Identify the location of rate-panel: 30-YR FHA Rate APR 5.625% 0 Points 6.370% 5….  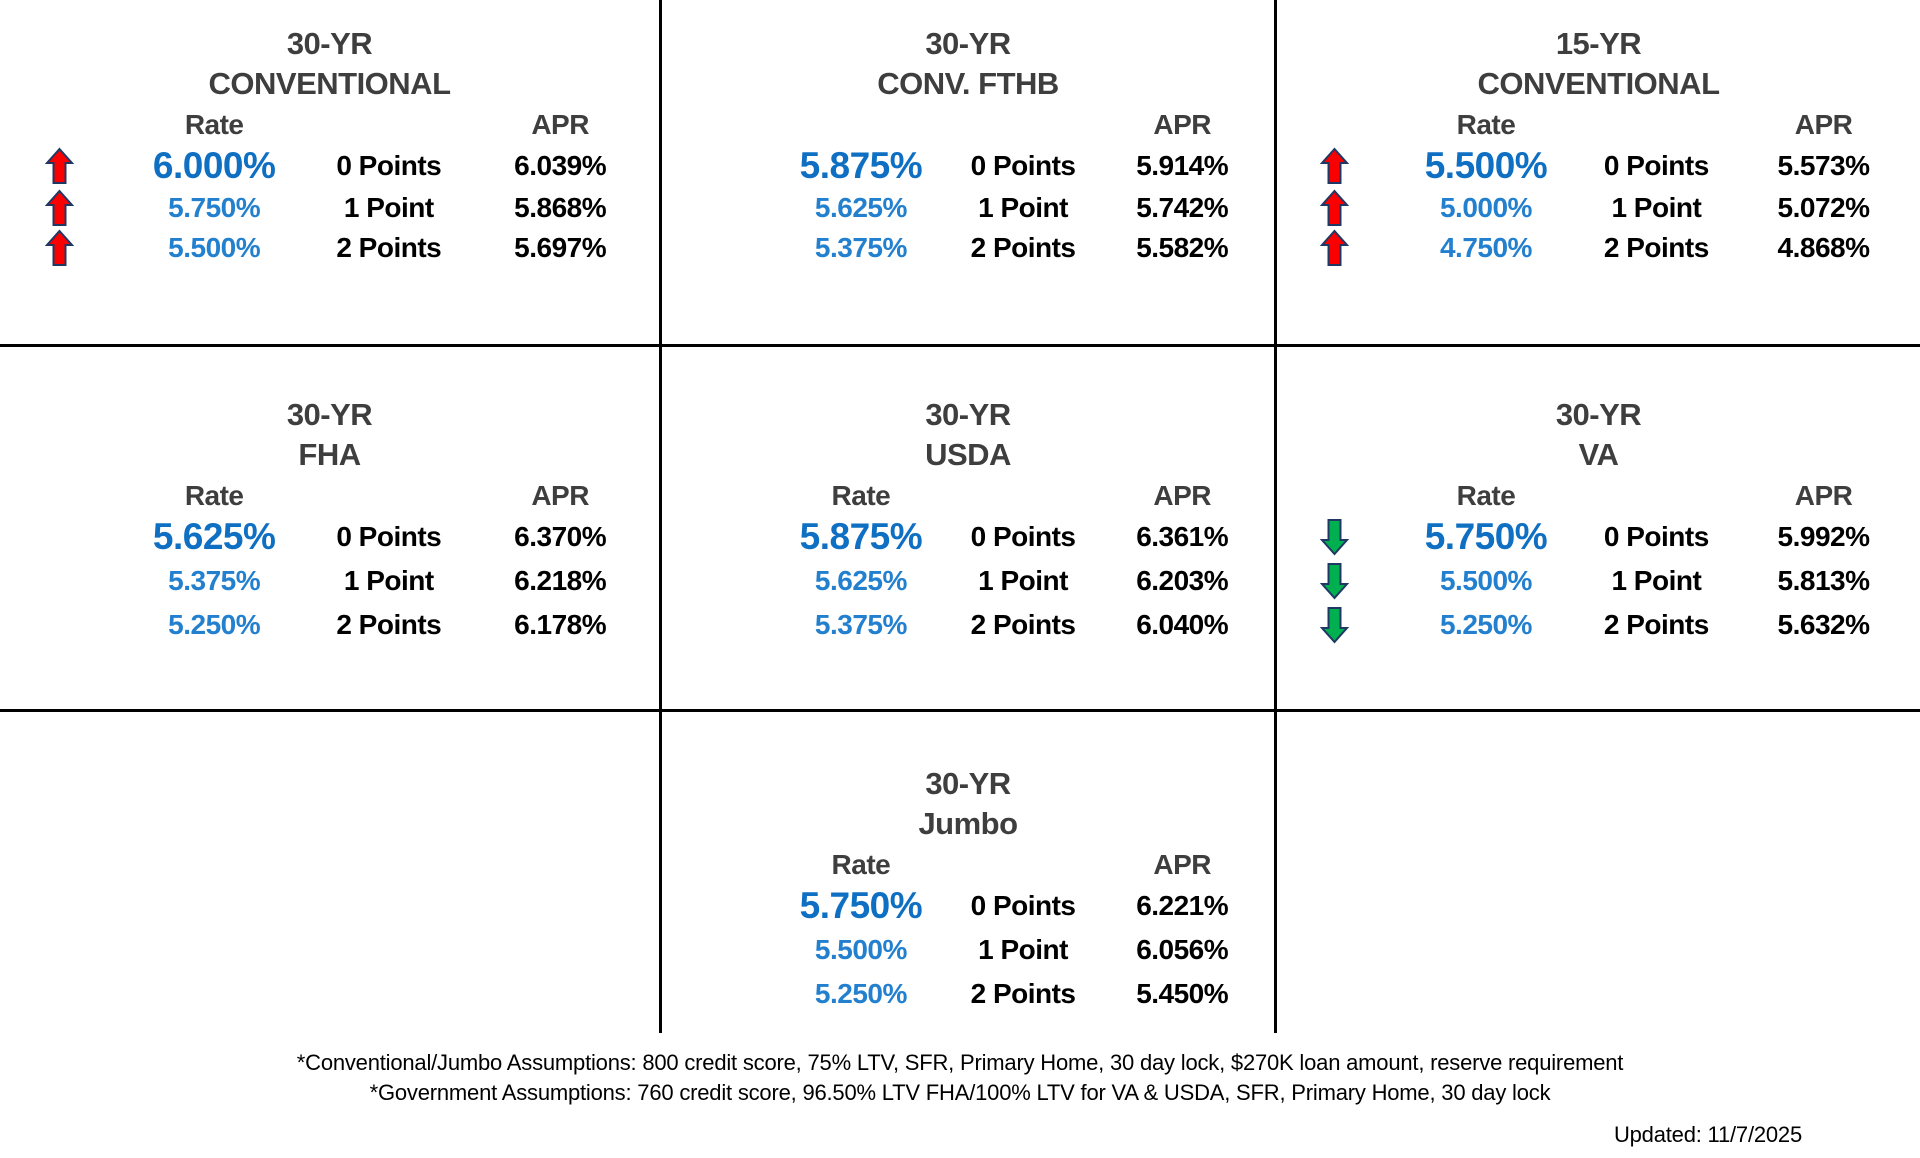
(329, 528).